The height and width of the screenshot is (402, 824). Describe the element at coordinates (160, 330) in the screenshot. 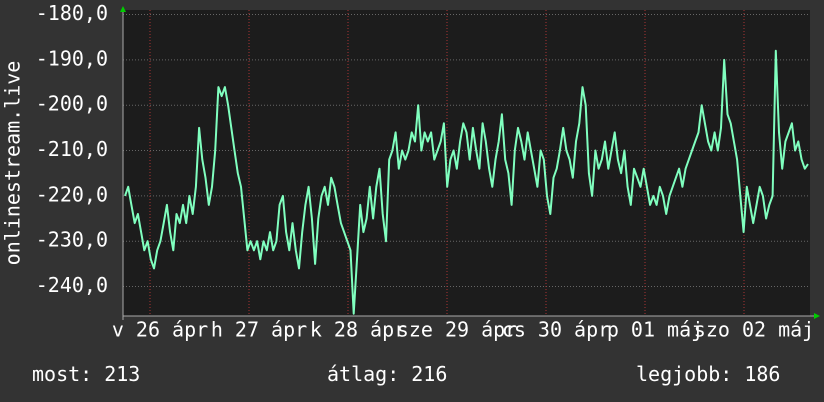

I see `x-tick-label: v 26 ápr` at that location.